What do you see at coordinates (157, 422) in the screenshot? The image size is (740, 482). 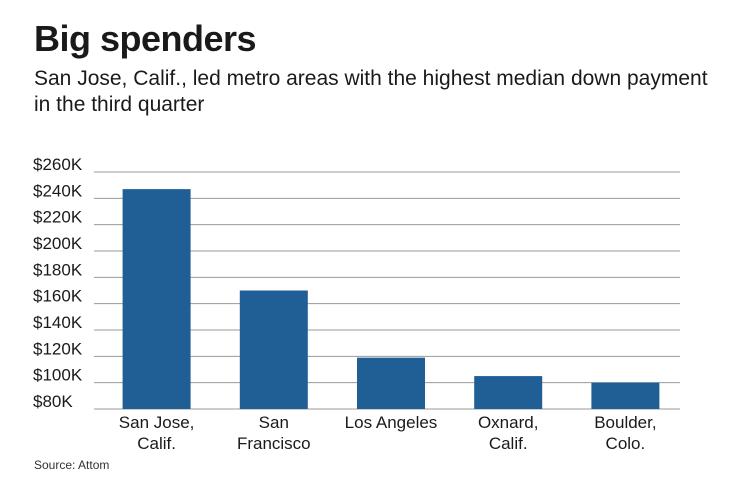 I see `x-category-label-line: San Jose,` at bounding box center [157, 422].